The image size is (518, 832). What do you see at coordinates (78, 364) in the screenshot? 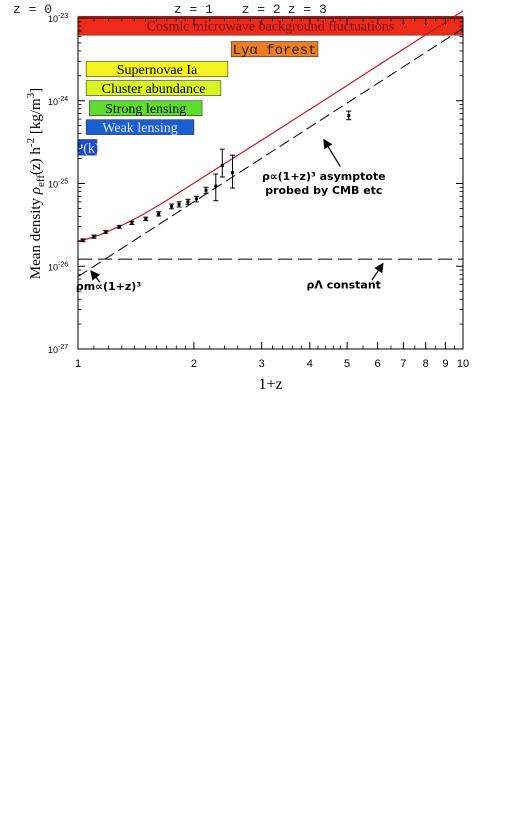
I see `x-tick-label-0: 1` at bounding box center [78, 364].